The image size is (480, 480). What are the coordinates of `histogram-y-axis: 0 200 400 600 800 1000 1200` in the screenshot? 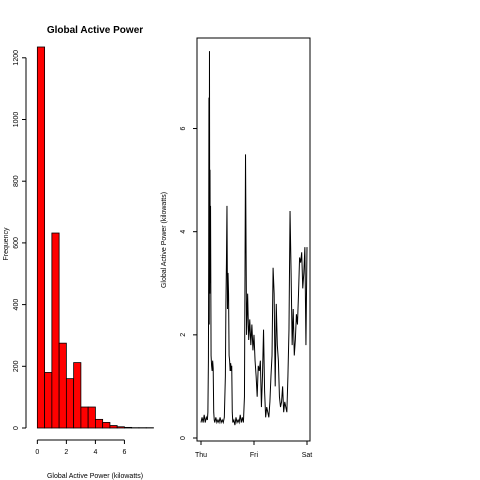 It's located at (20, 240).